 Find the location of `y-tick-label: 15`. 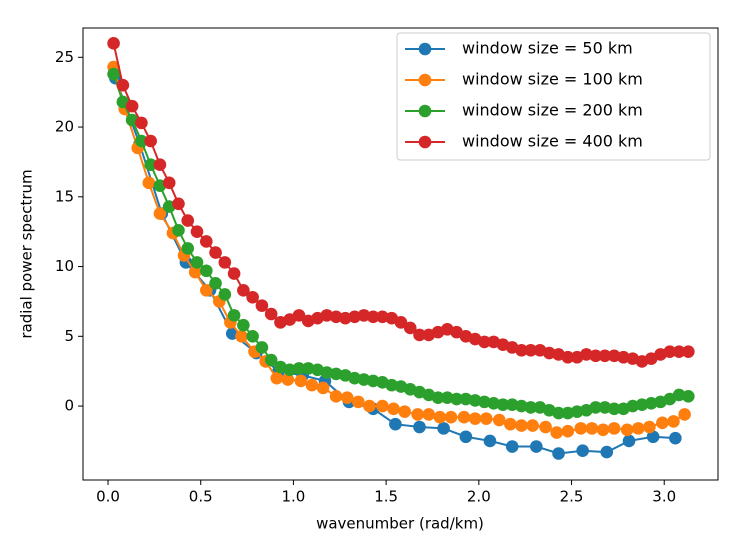

y-tick-label: 15 is located at coordinates (64, 196).